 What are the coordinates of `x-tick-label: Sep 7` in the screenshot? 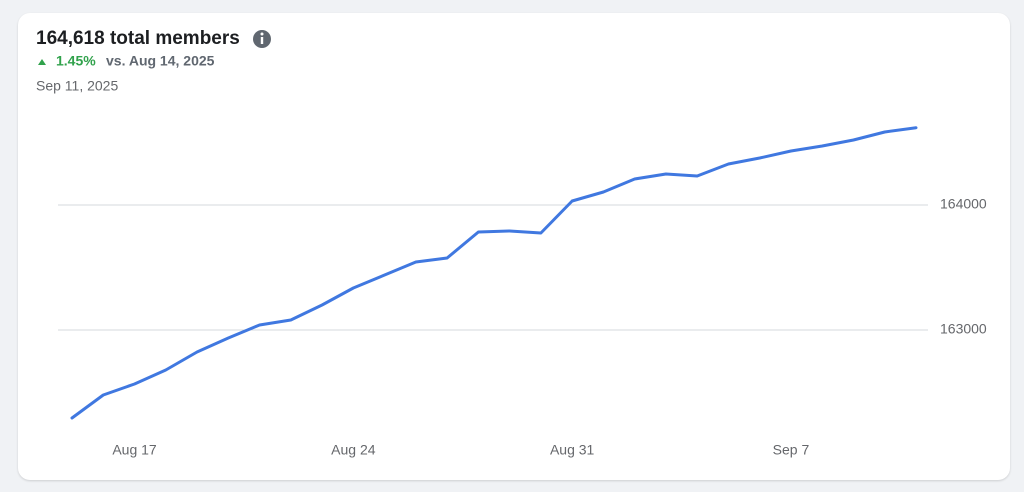 It's located at (791, 450).